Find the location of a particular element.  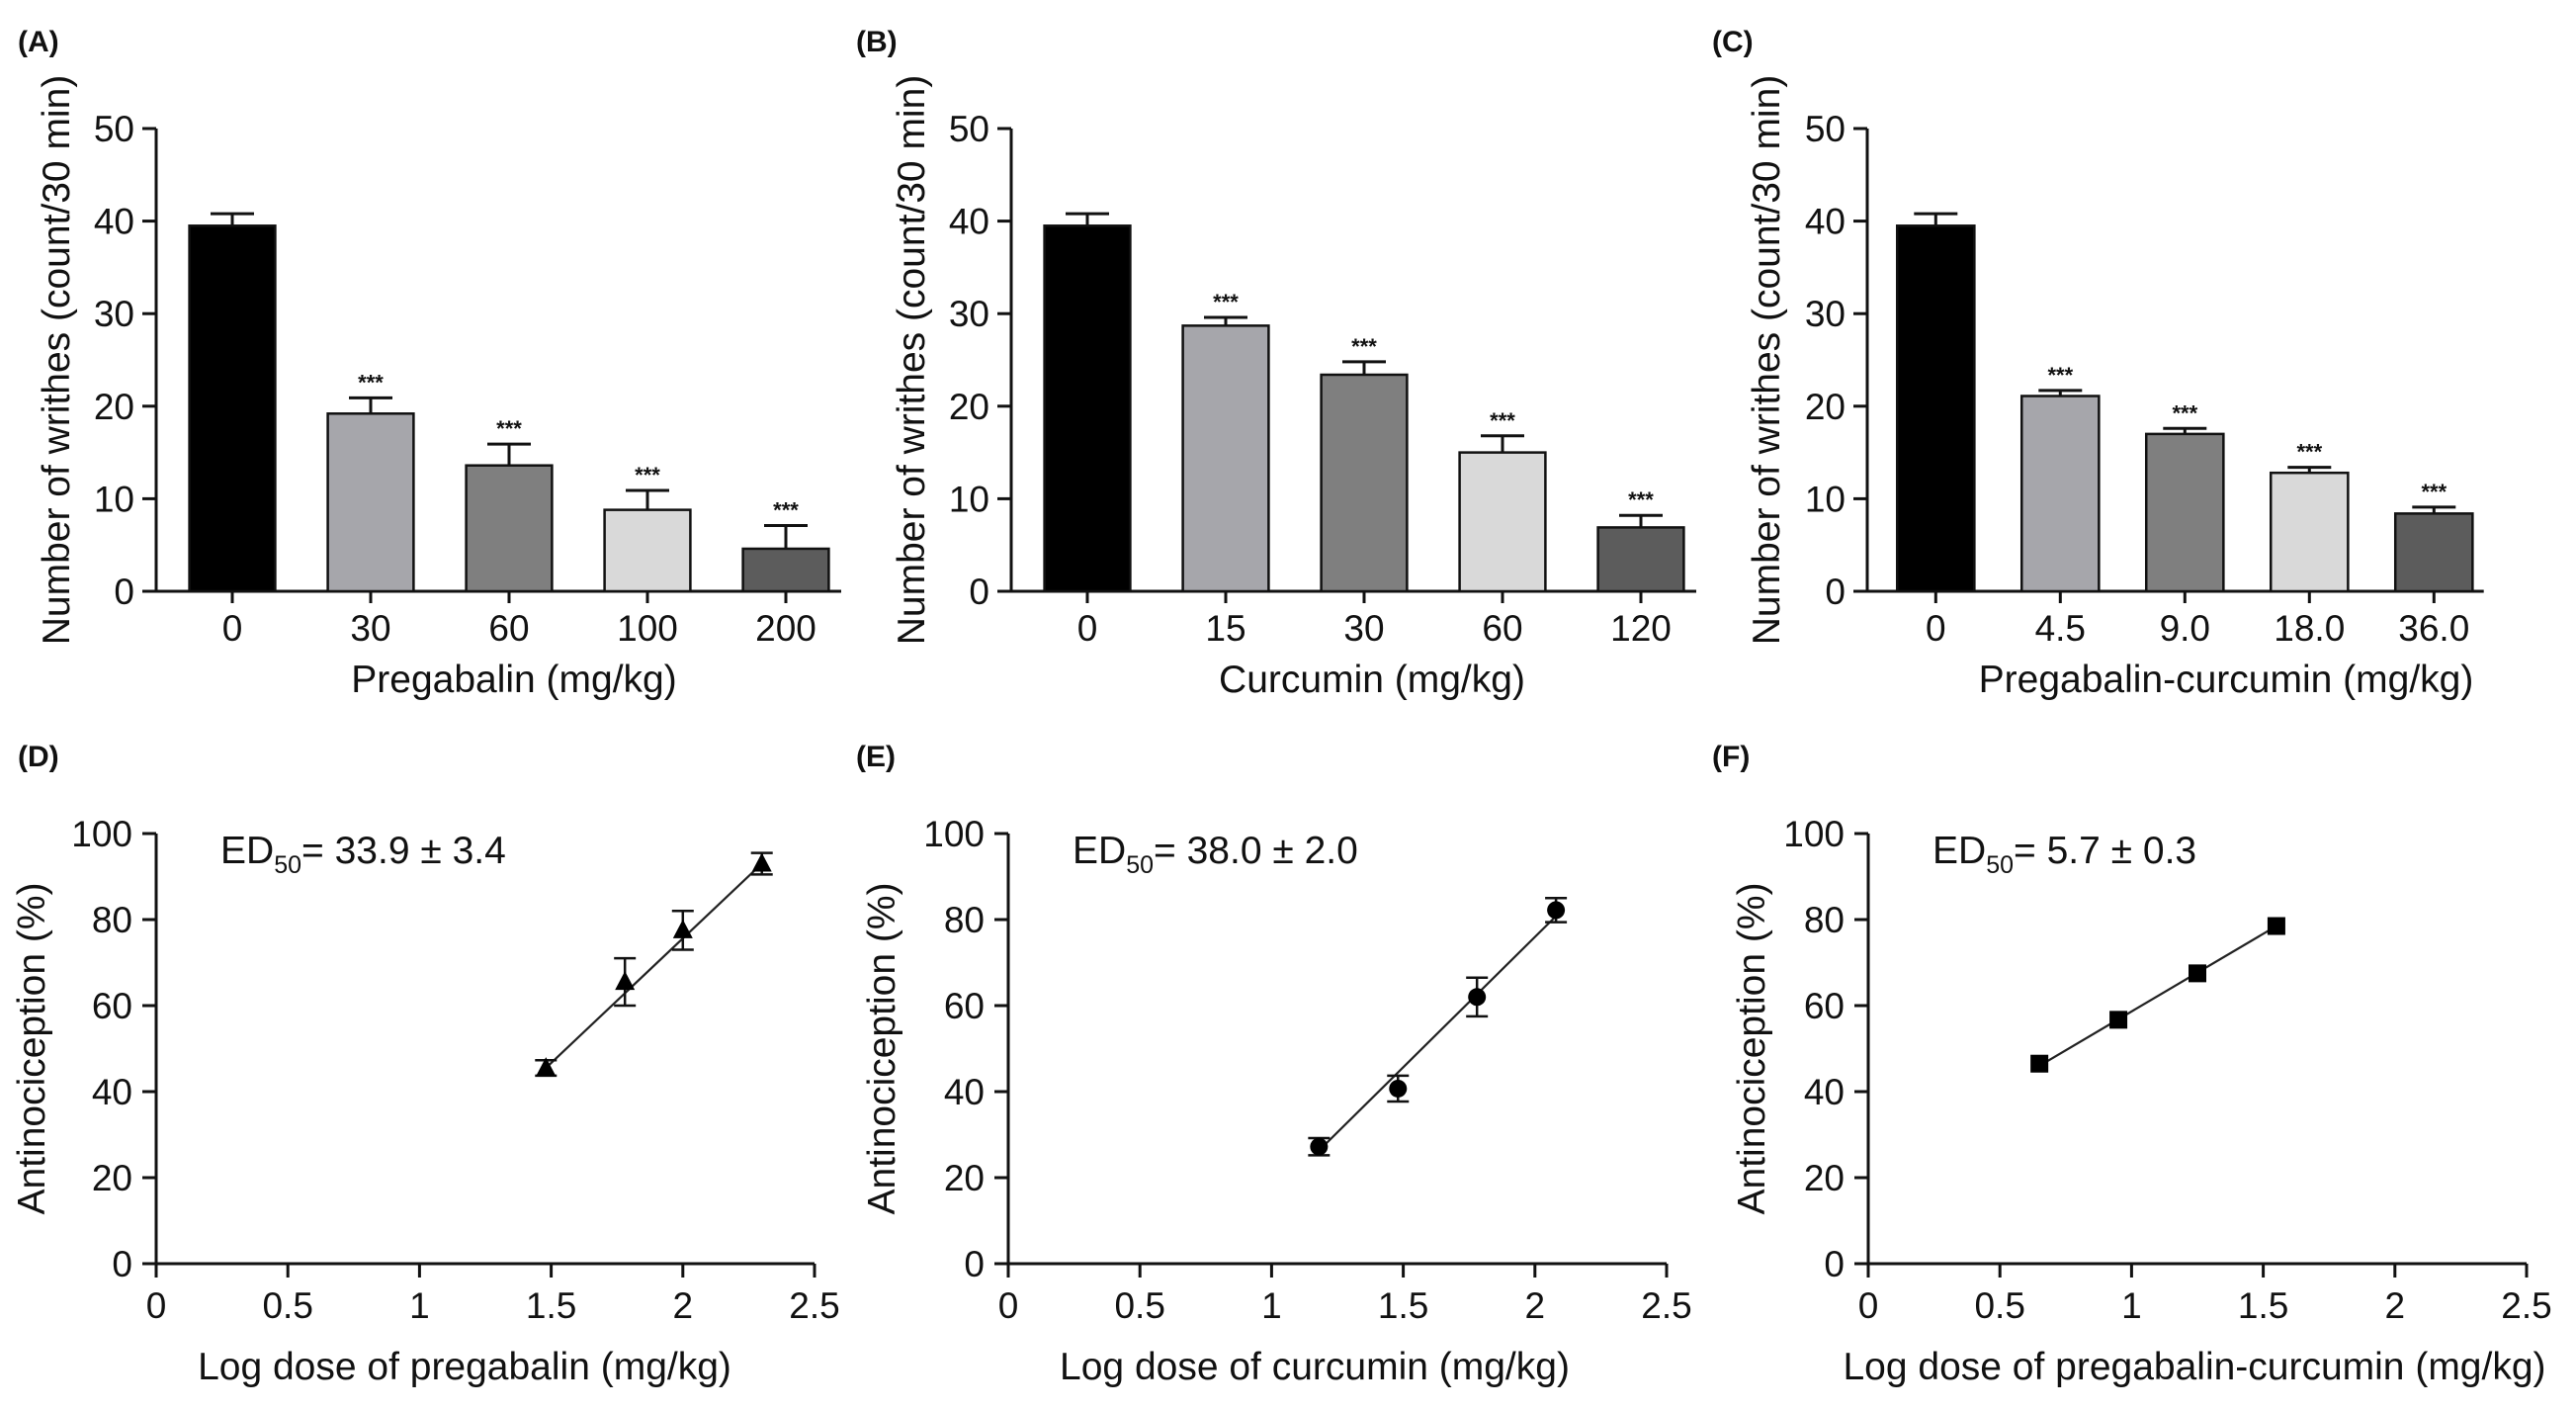

x-axis-title: Log dose of pregabalin-curcumin (mg/kg) is located at coordinates (2194, 1367).